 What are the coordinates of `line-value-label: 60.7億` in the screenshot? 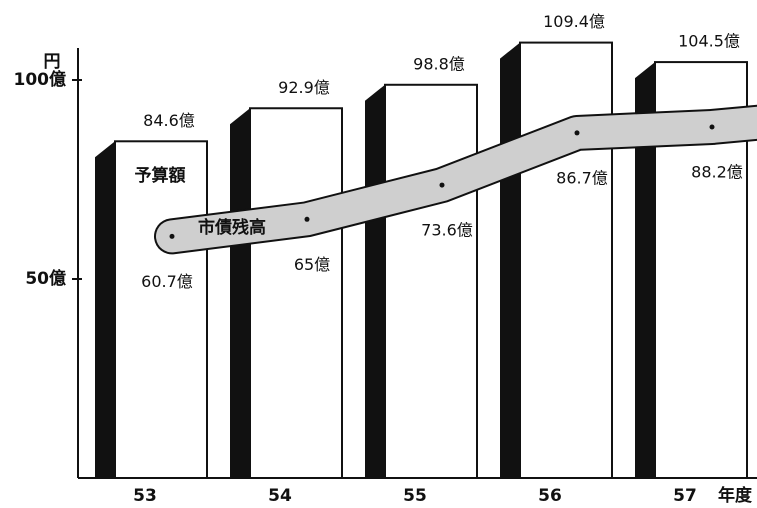 It's located at (167, 281).